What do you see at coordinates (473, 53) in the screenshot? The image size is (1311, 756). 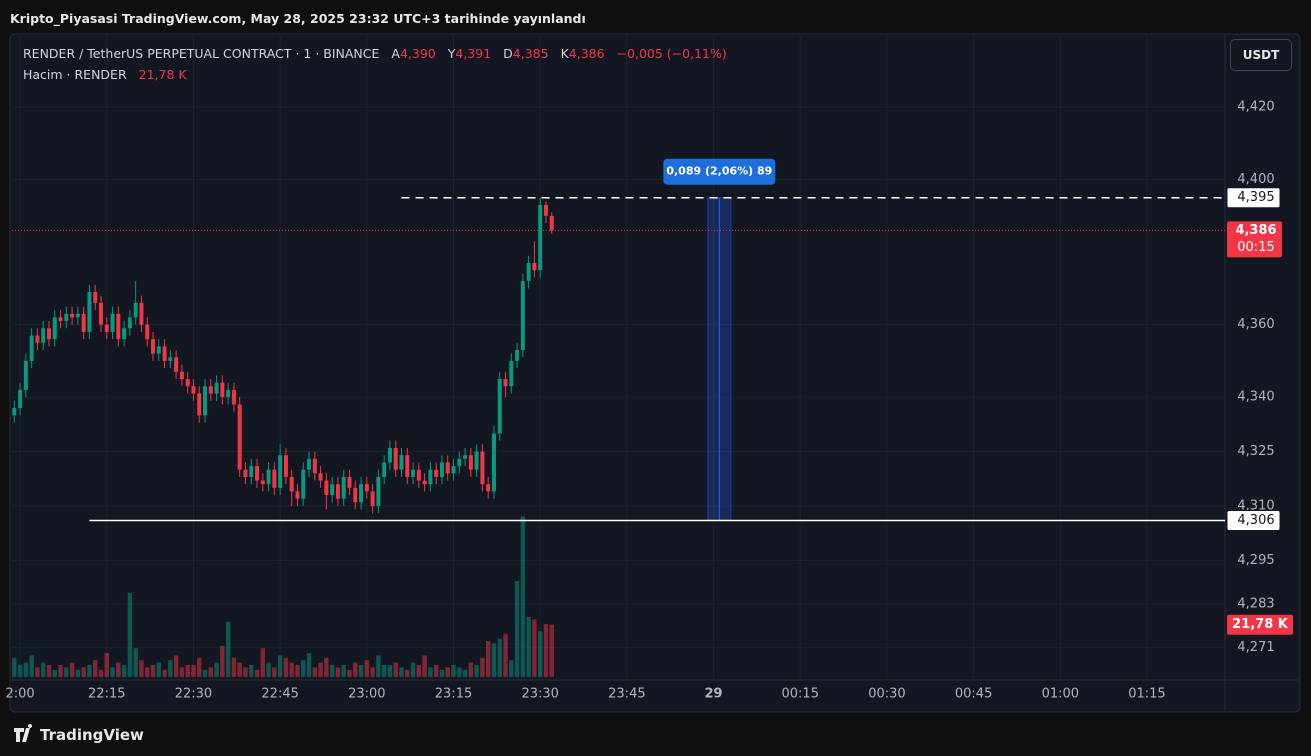 I see `legend-value: 4,391` at bounding box center [473, 53].